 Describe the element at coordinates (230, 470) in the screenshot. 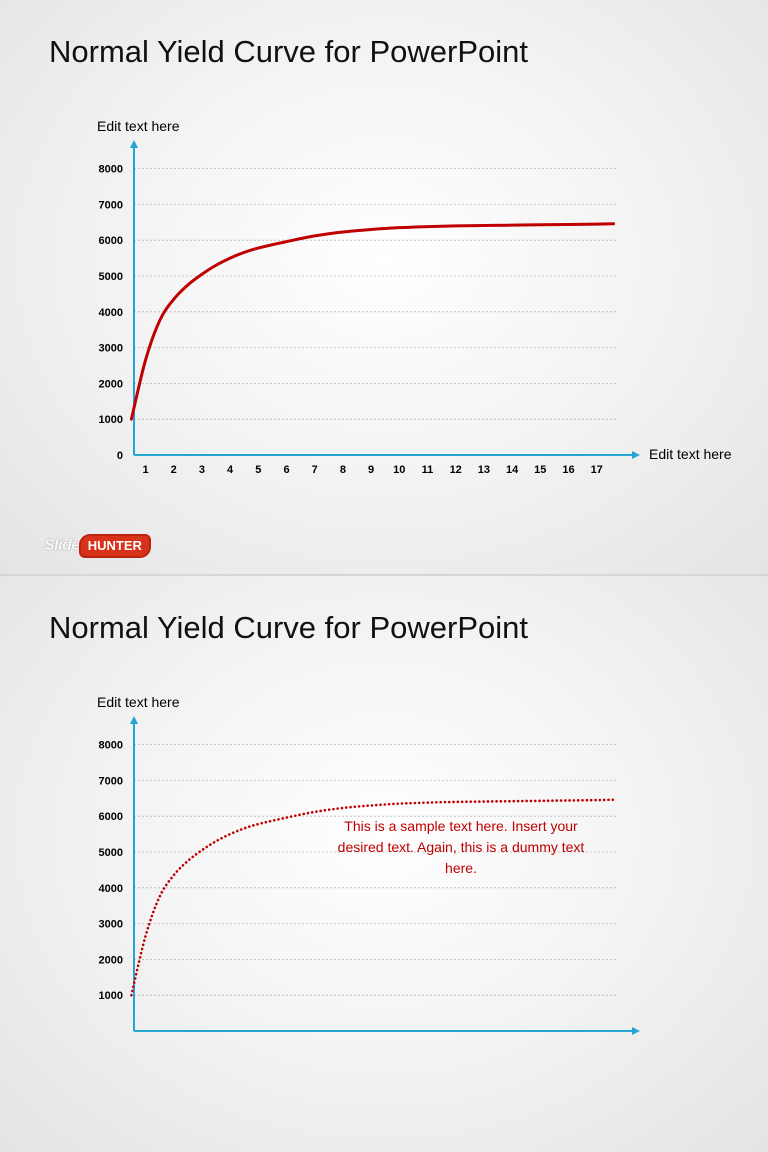

I see `x-tick-label: 4` at that location.